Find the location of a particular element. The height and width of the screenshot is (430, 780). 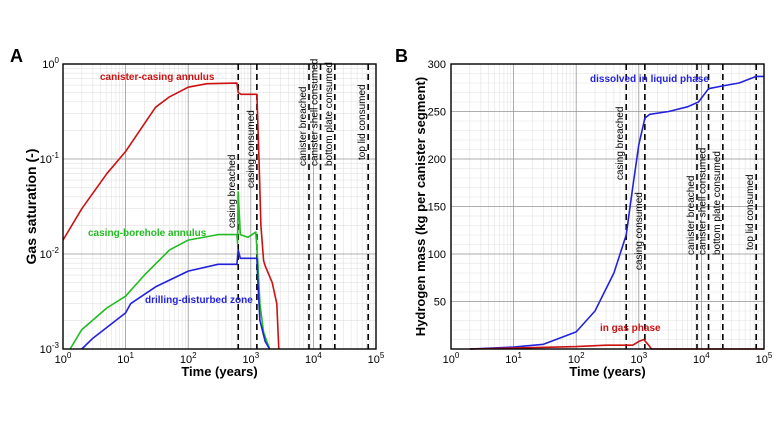

panel-label: A is located at coordinates (16, 56).